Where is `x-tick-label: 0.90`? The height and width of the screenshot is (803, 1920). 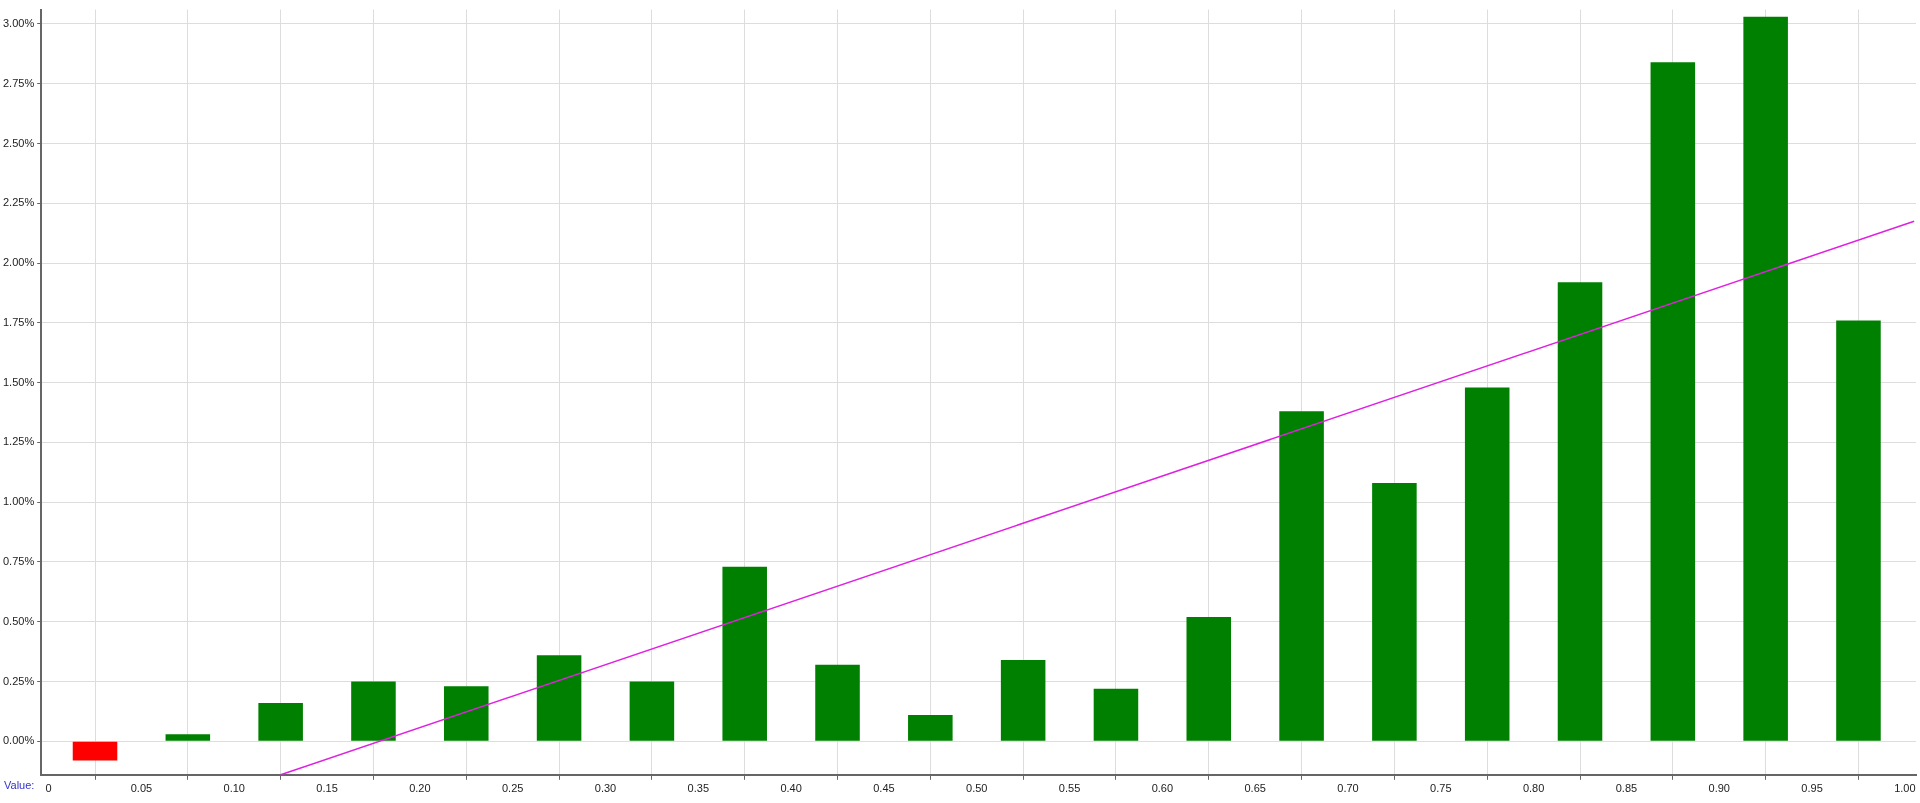
x-tick-label: 0.90 is located at coordinates (1719, 788).